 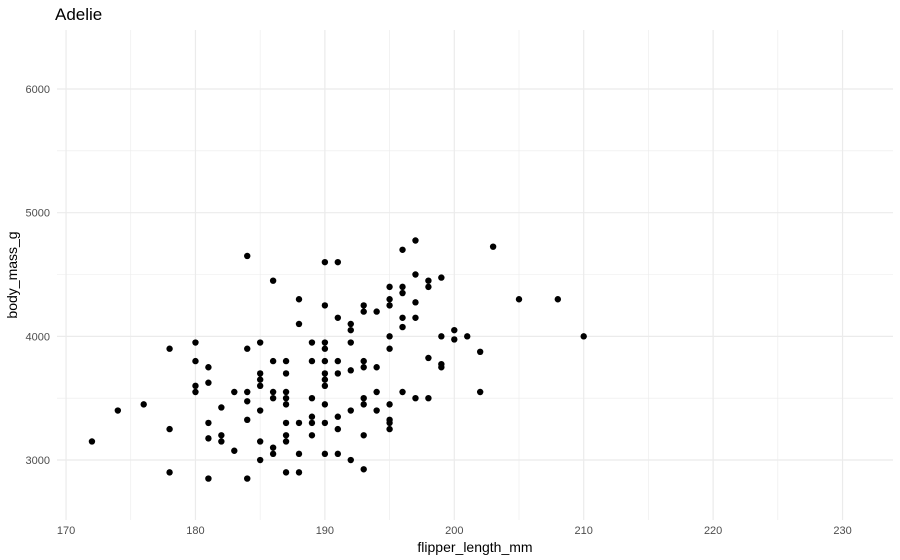 I want to click on x-tick-label: 220, so click(x=713, y=531).